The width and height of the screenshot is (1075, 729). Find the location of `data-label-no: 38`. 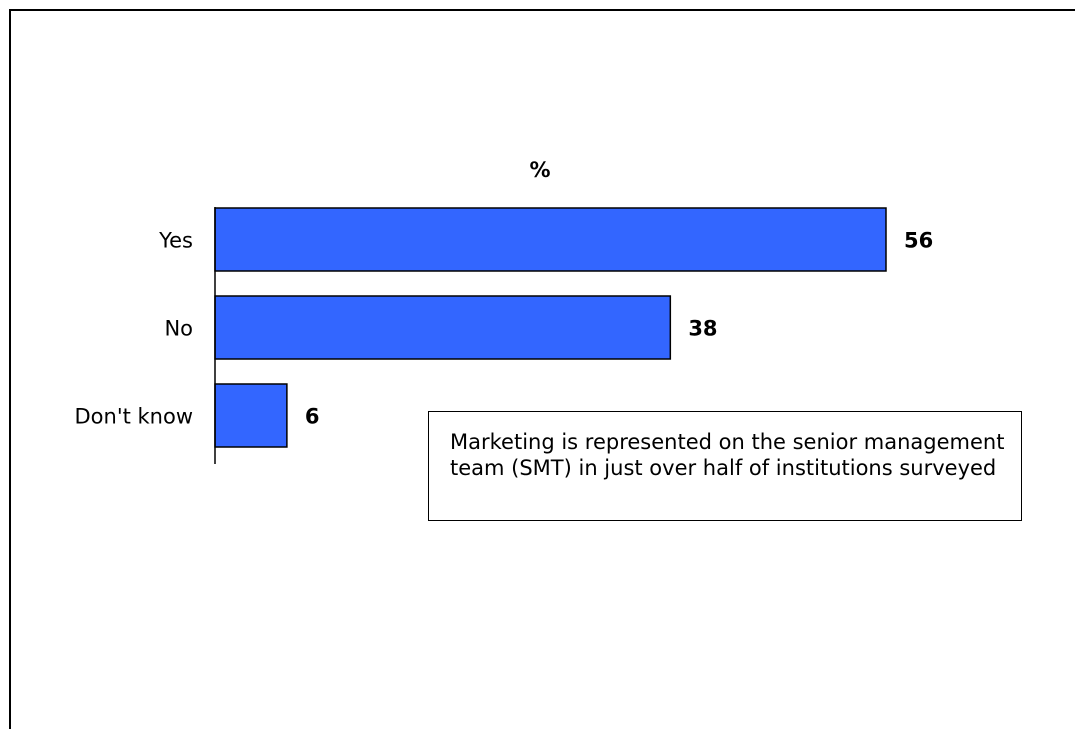

data-label-no: 38 is located at coordinates (702, 329).